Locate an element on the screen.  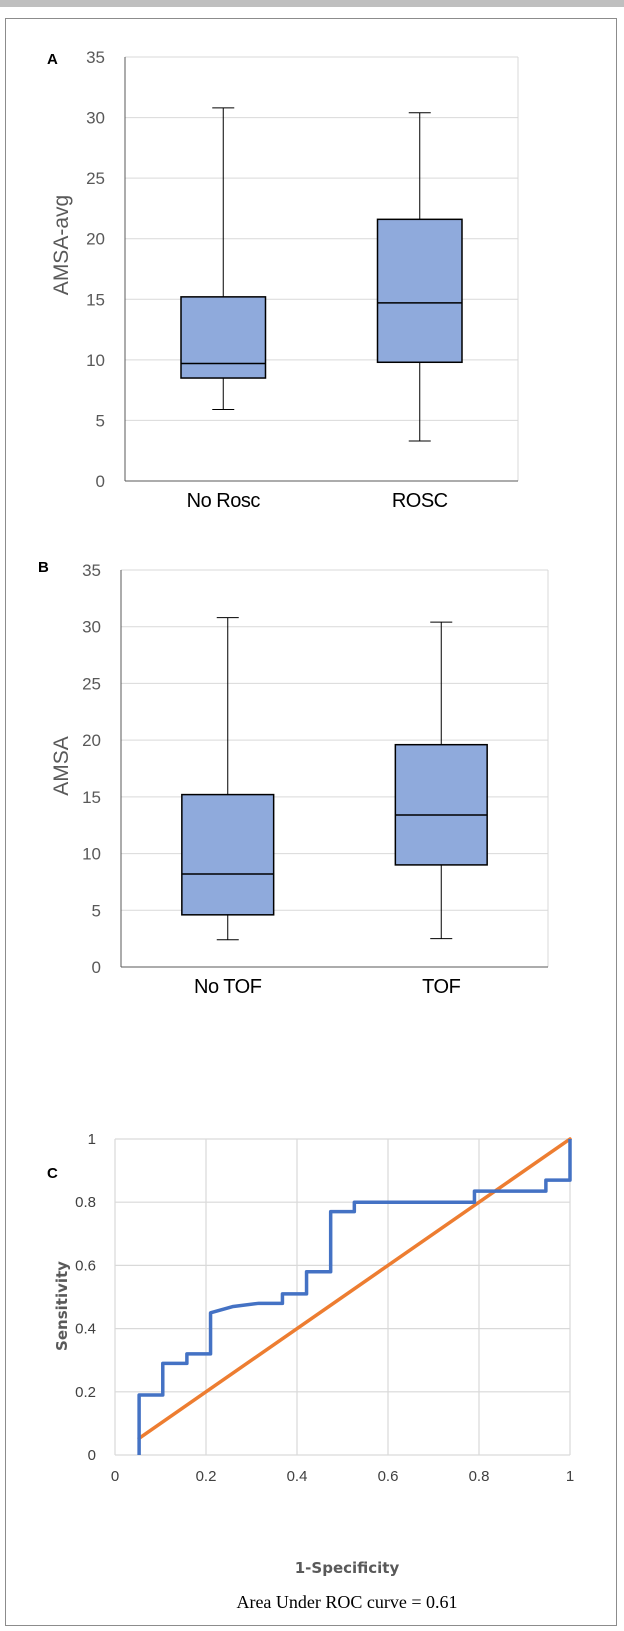
panel-b-y-tick-label: 30 is located at coordinates (91, 627).